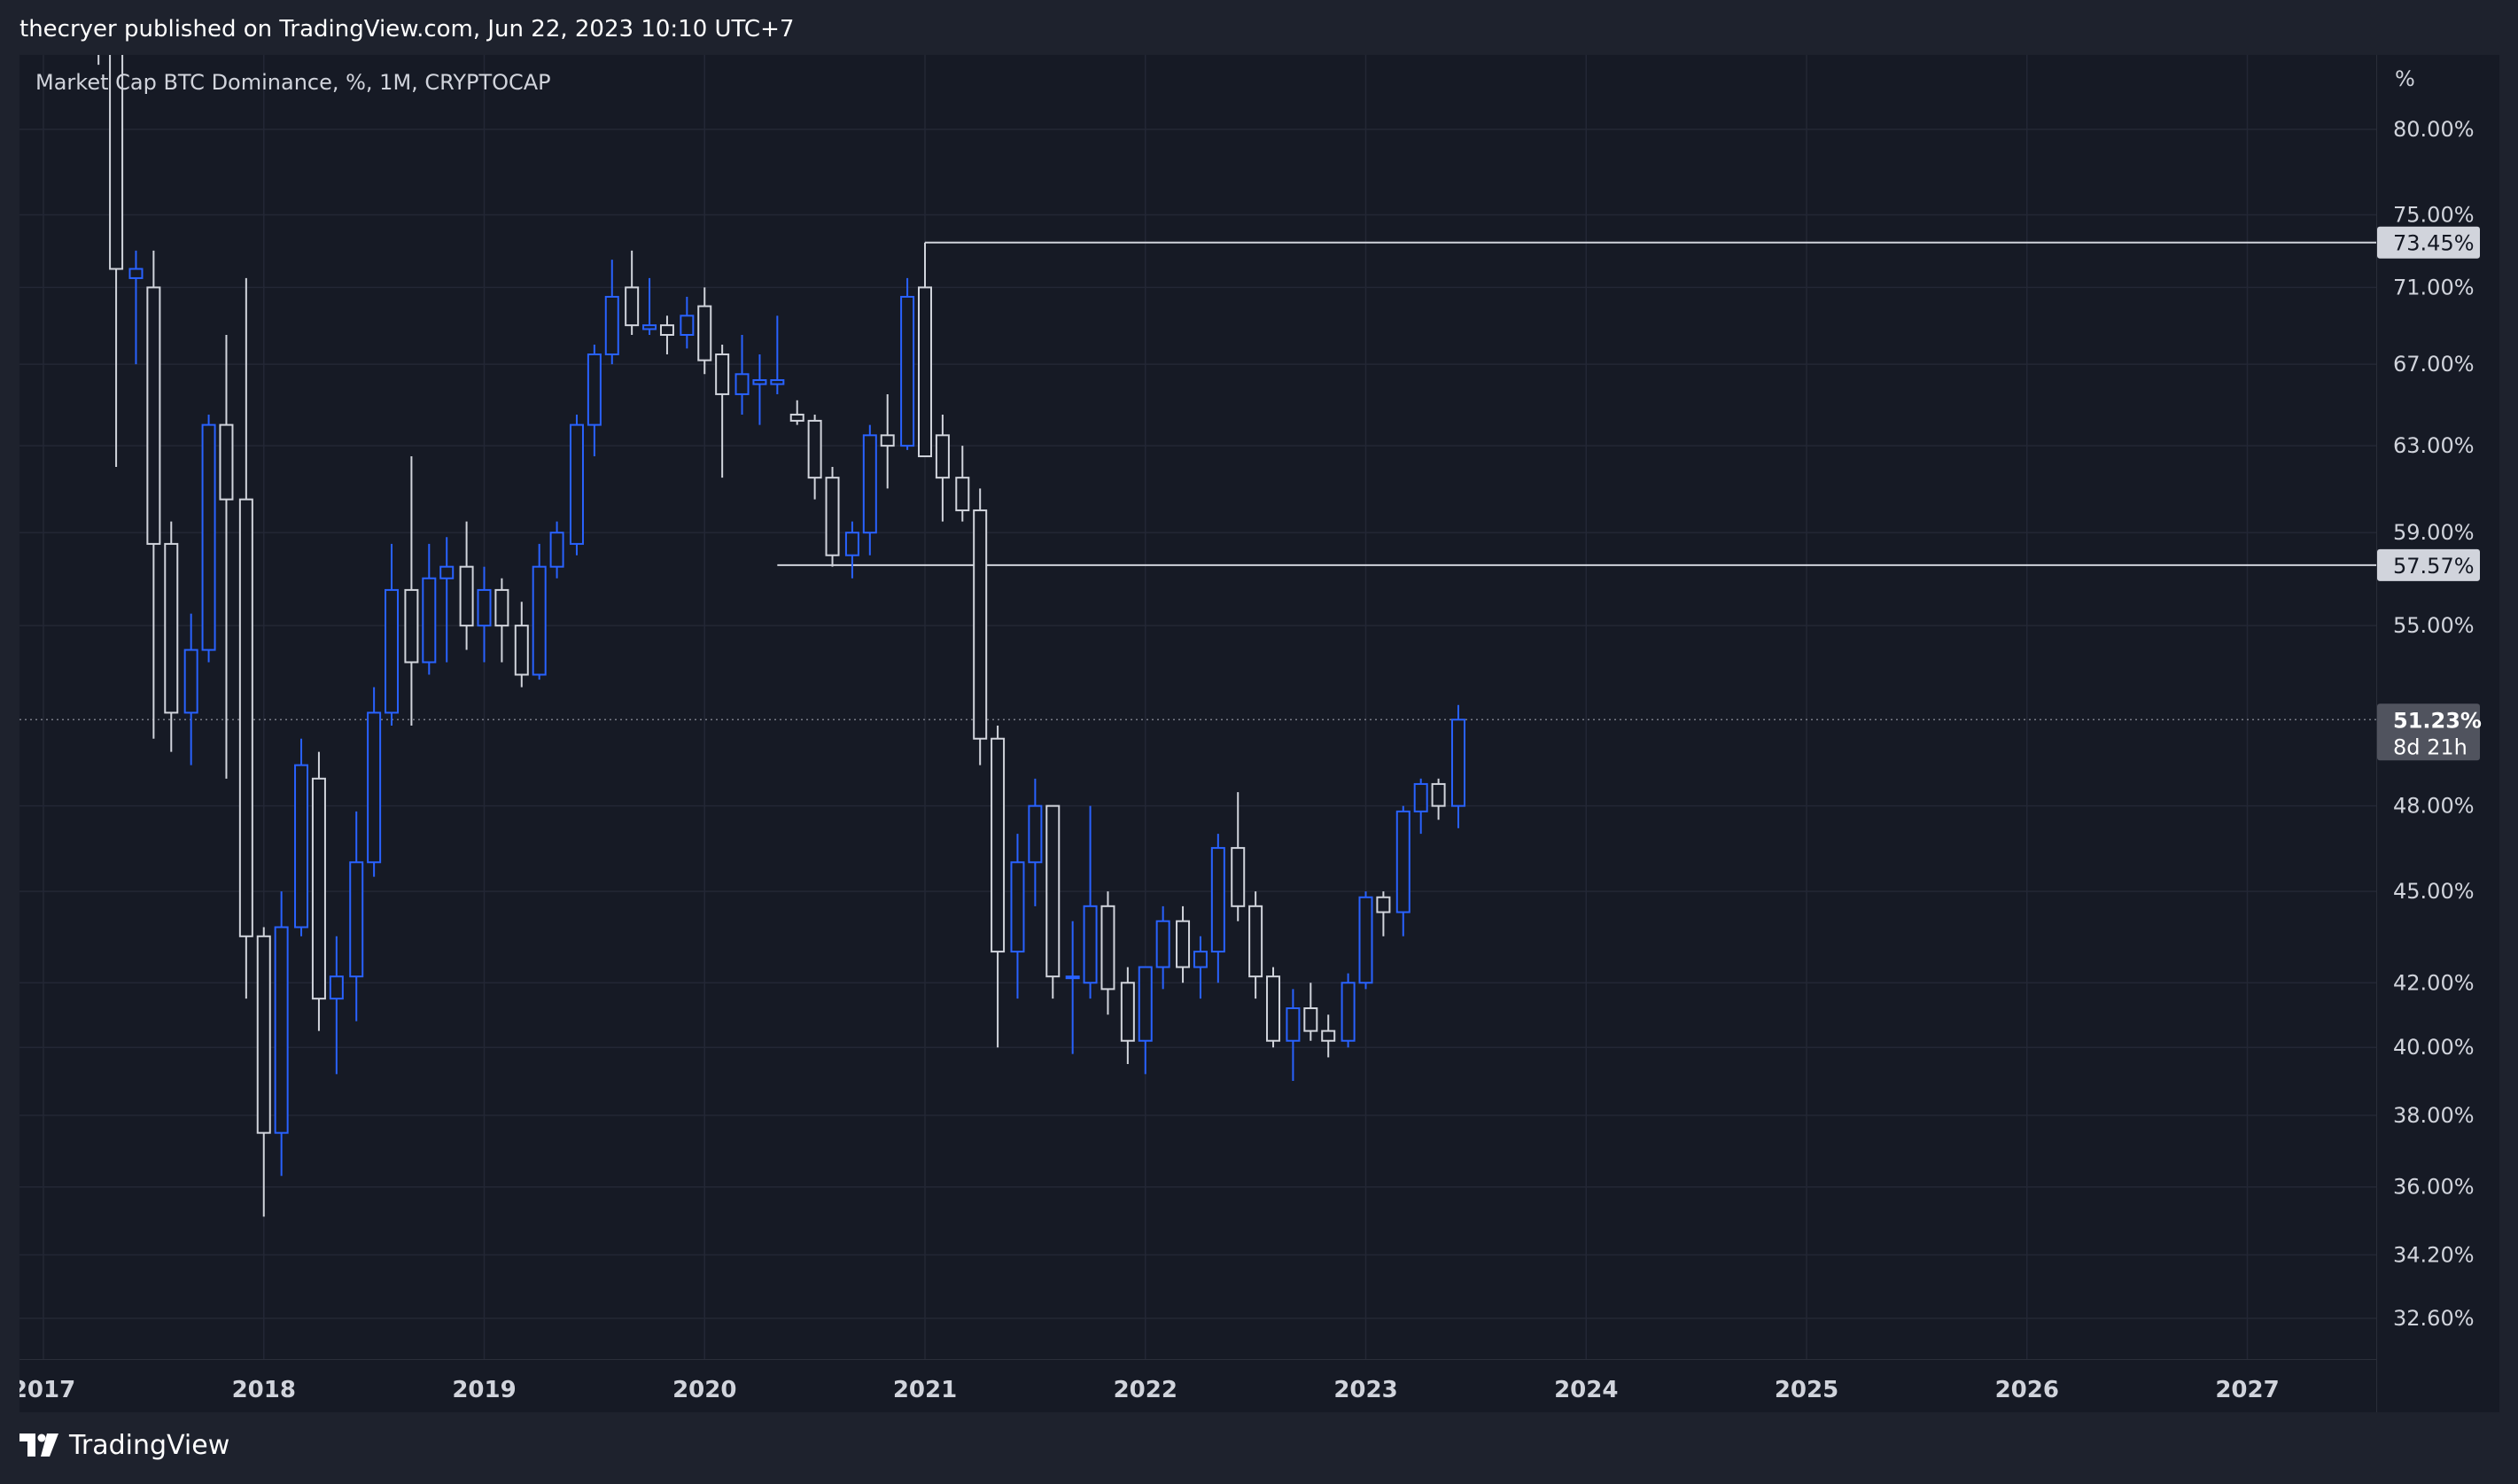 The image size is (2518, 1484). Describe the element at coordinates (2434, 445) in the screenshot. I see `price-tick-label: 63.00%` at that location.